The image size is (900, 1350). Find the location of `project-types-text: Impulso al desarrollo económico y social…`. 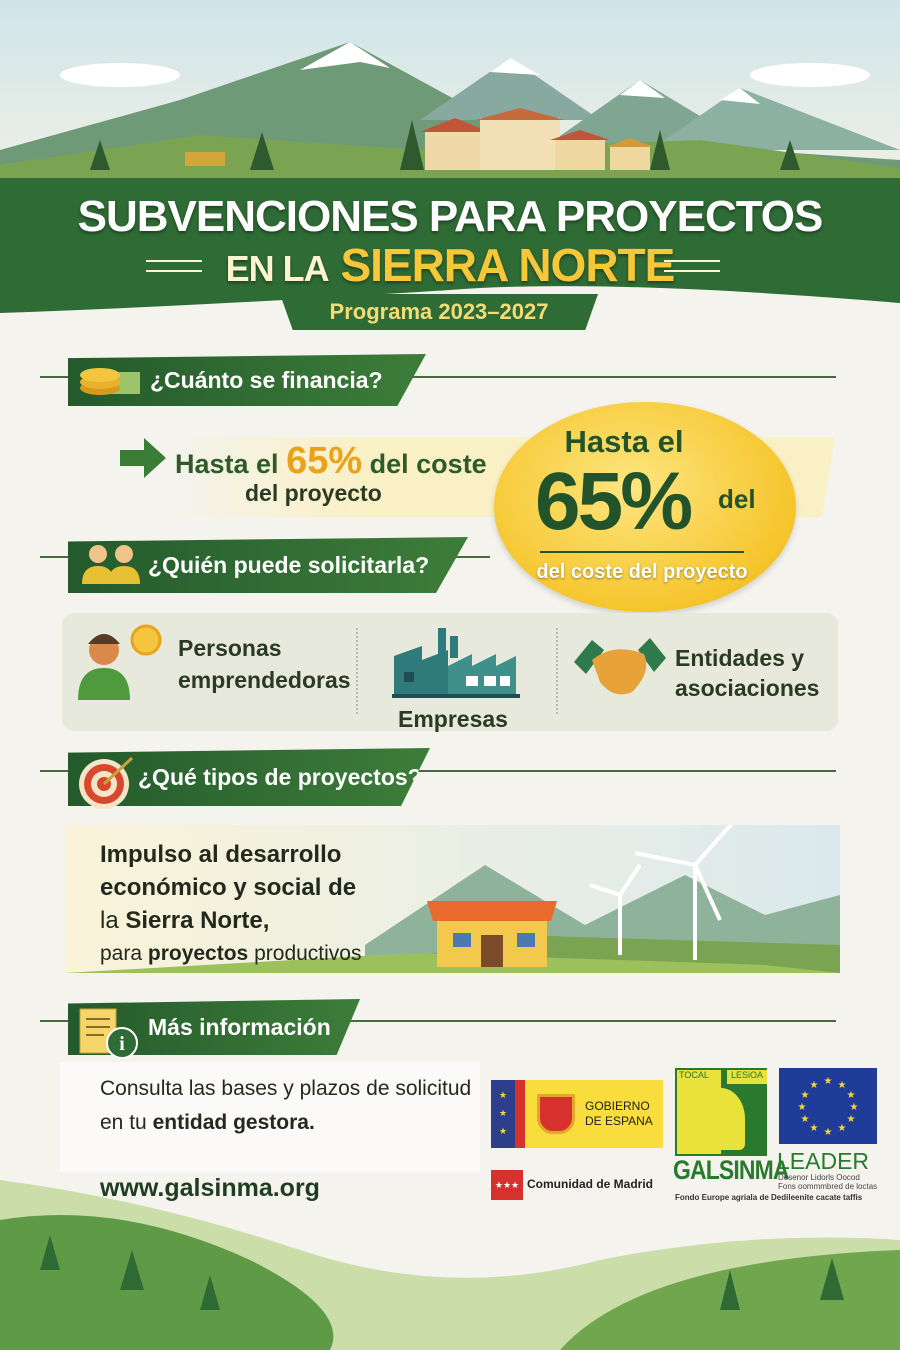

project-types-text: Impulso al desarrollo económico y social… is located at coordinates (230, 904).